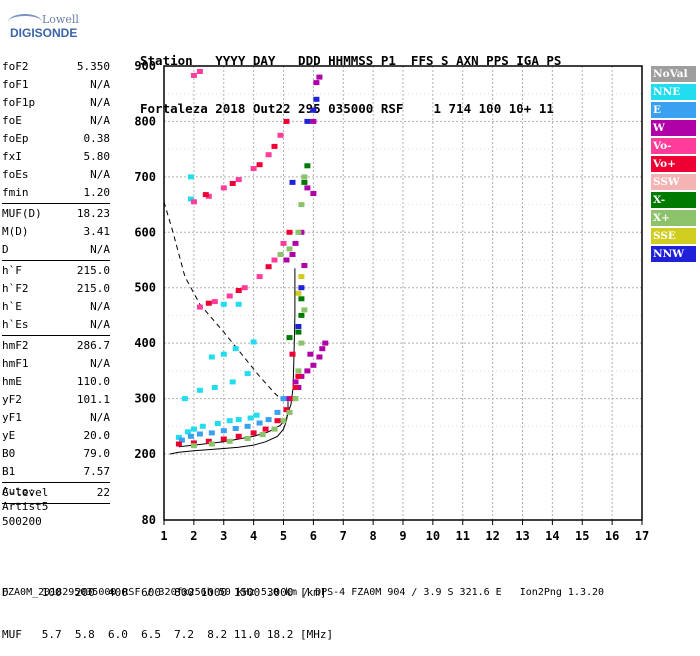  What do you see at coordinates (145, 66) in the screenshot?
I see `y-tick-label: 900` at bounding box center [145, 66].